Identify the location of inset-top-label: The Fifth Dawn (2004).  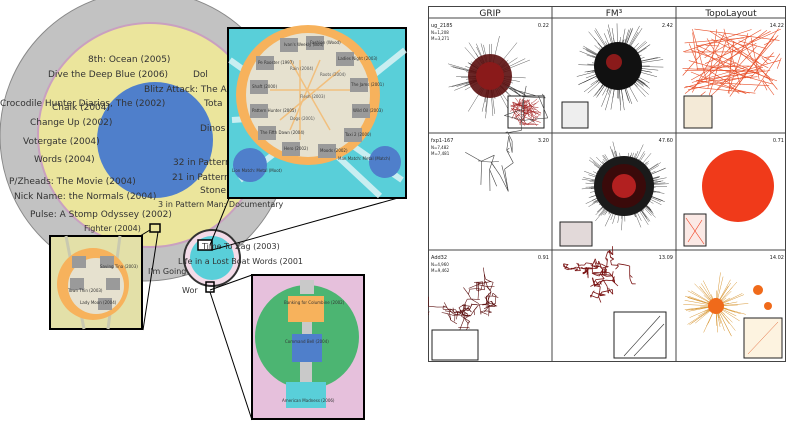
(282, 132).